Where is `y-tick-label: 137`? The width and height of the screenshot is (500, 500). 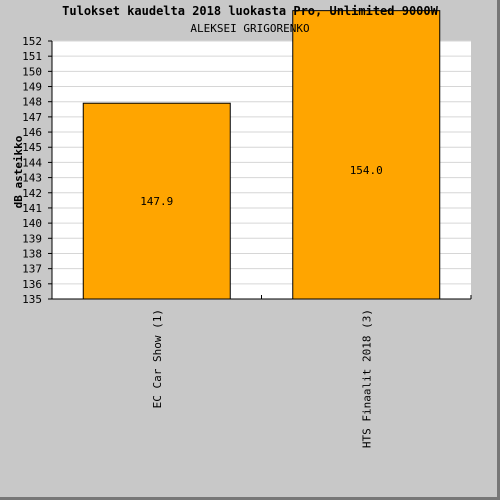
y-tick-label: 137 is located at coordinates (32, 269).